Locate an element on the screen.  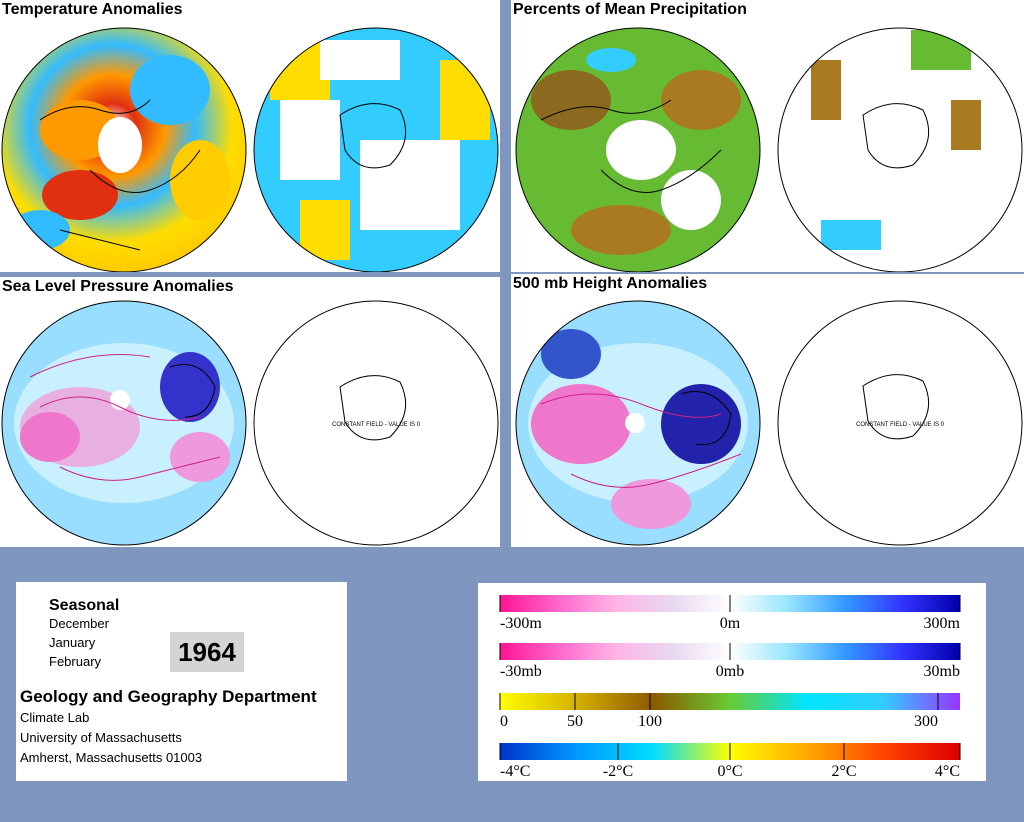
month-january: January is located at coordinates (72, 642).